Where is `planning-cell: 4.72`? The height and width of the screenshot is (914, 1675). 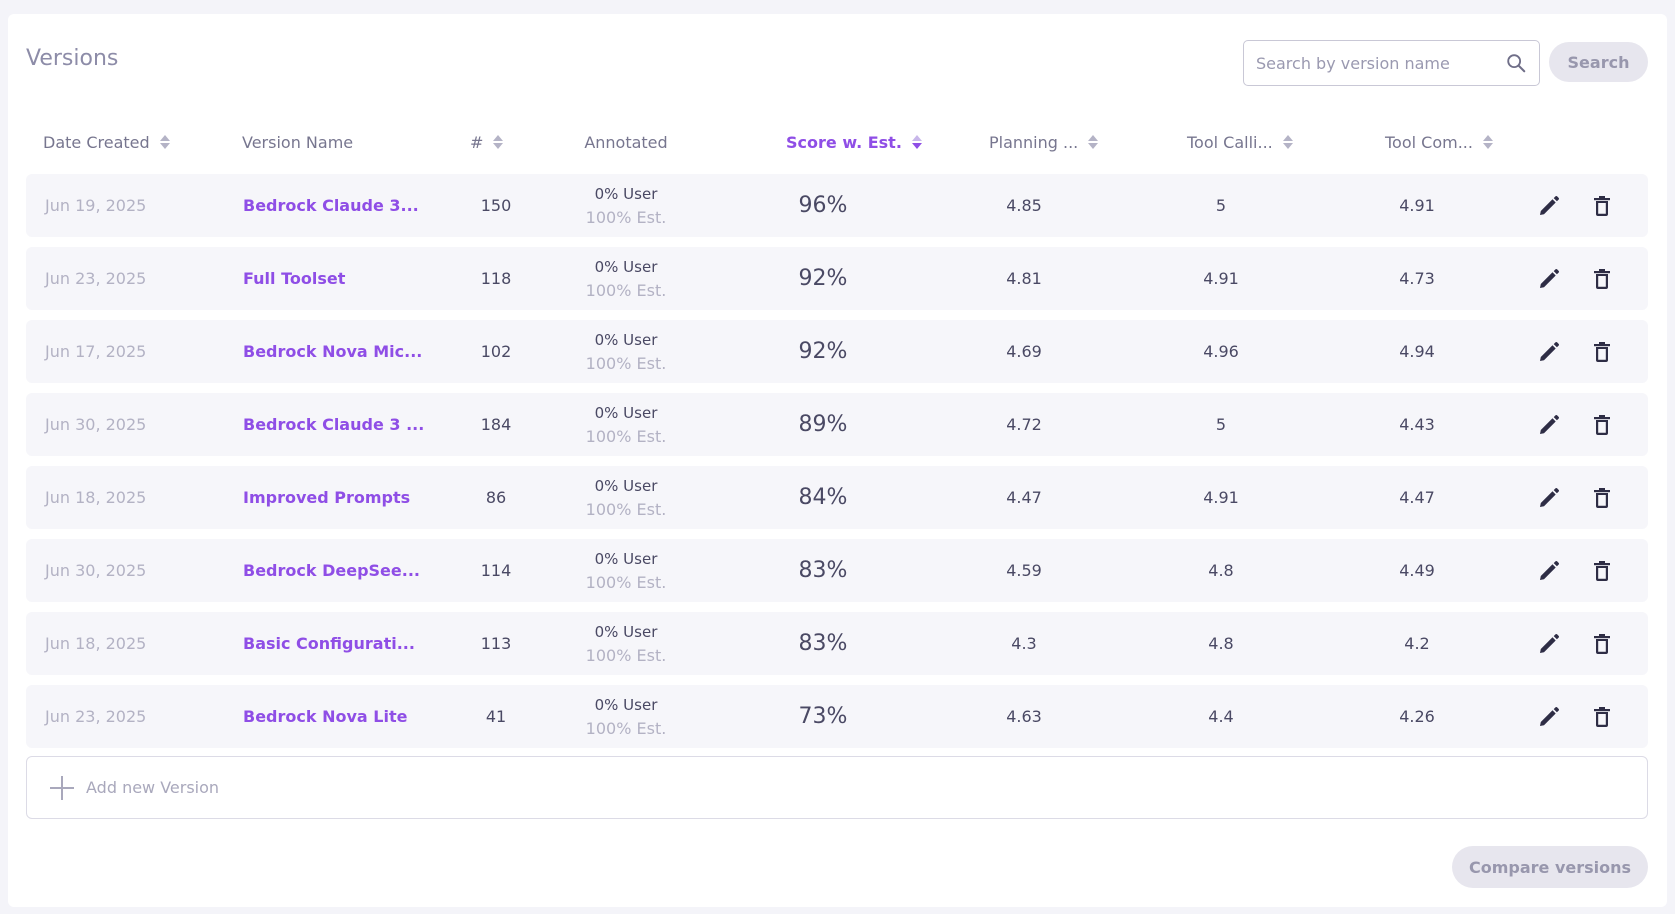 planning-cell: 4.72 is located at coordinates (1024, 424).